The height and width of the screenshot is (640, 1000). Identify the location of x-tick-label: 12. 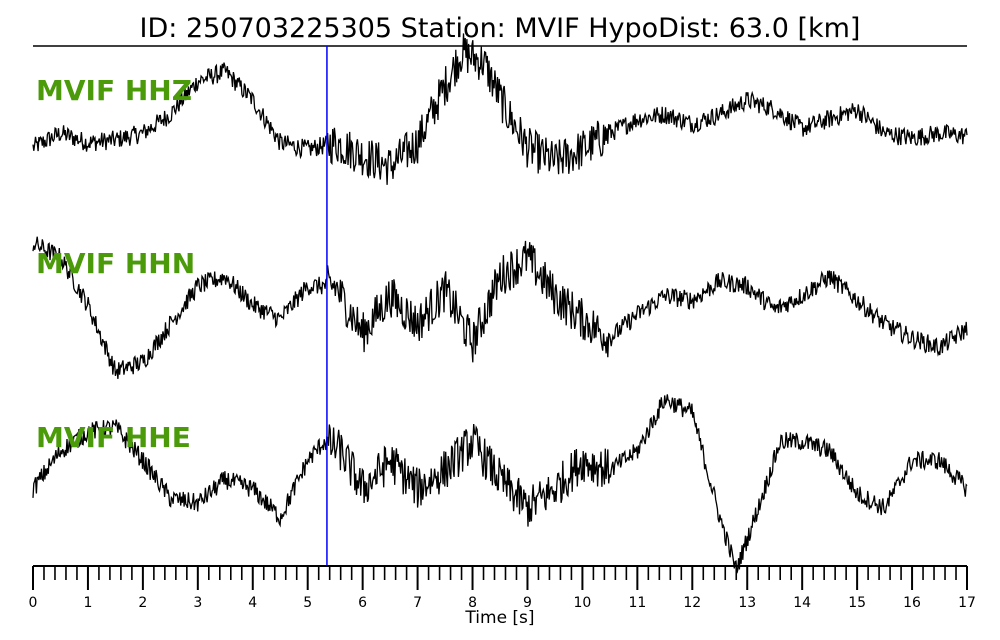
(692, 603).